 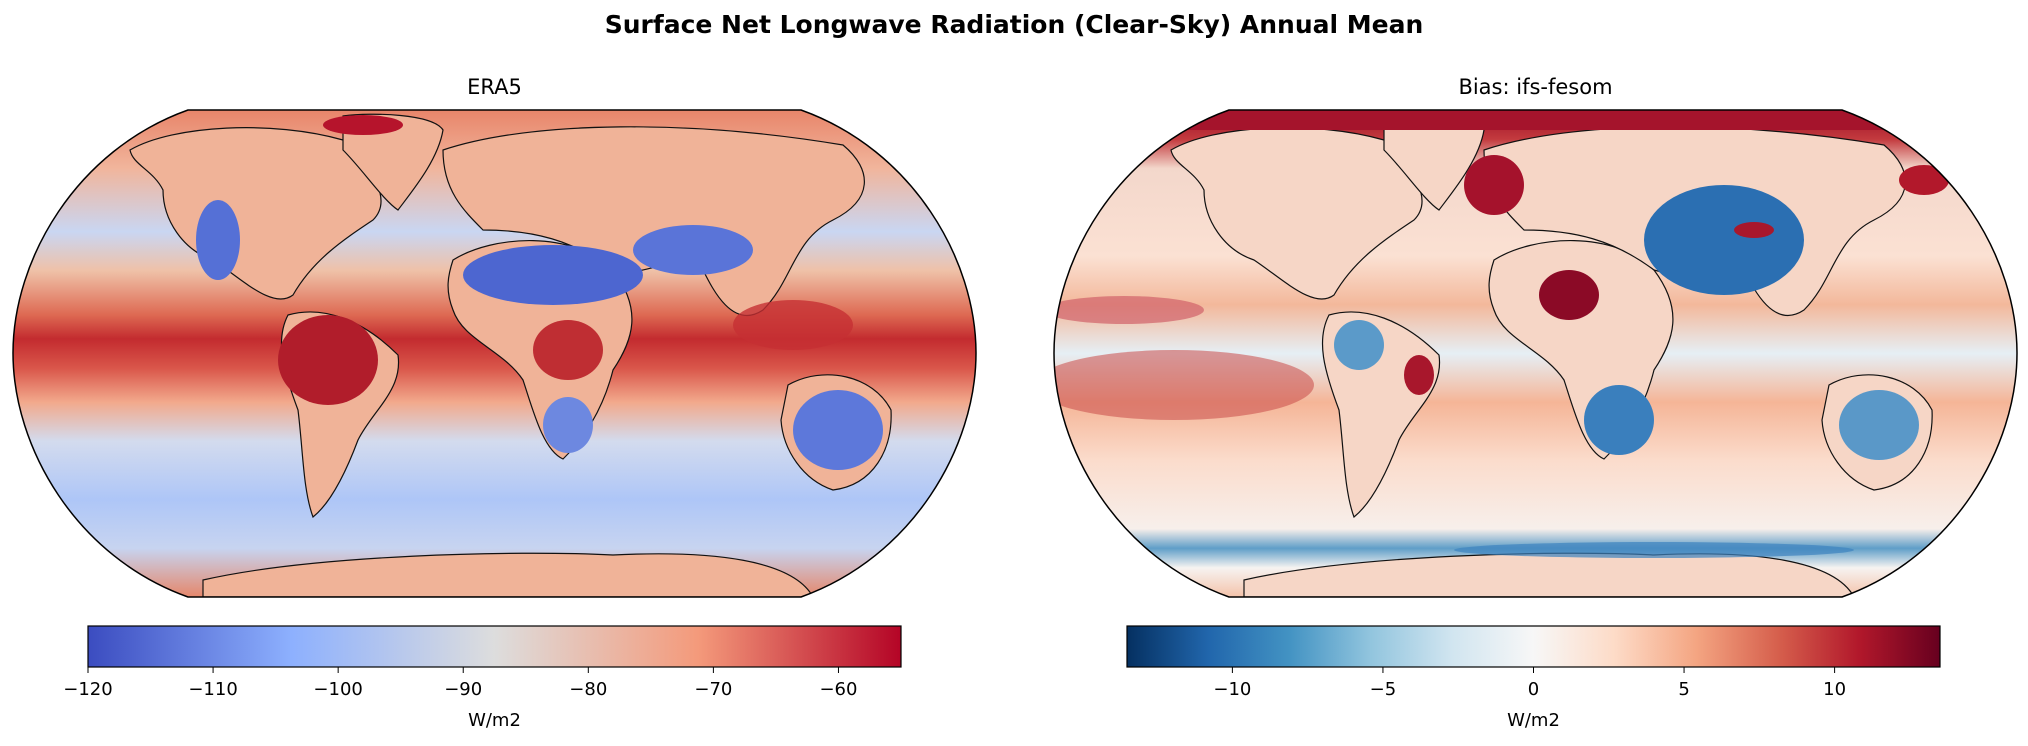 What do you see at coordinates (494, 646) in the screenshot?
I see `era5-colorbar` at bounding box center [494, 646].